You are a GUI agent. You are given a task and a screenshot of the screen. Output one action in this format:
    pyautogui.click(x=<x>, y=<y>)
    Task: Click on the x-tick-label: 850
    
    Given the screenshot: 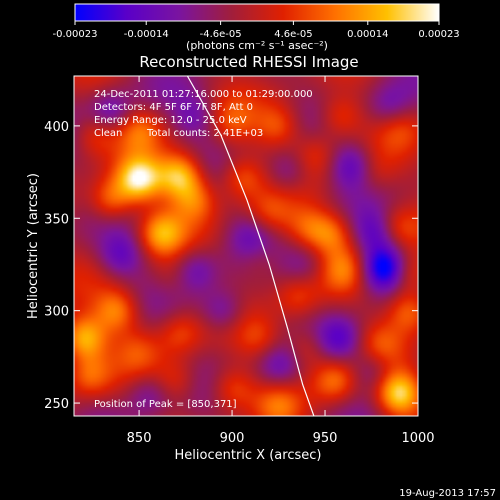 What is the action you would take?
    pyautogui.click(x=139, y=438)
    